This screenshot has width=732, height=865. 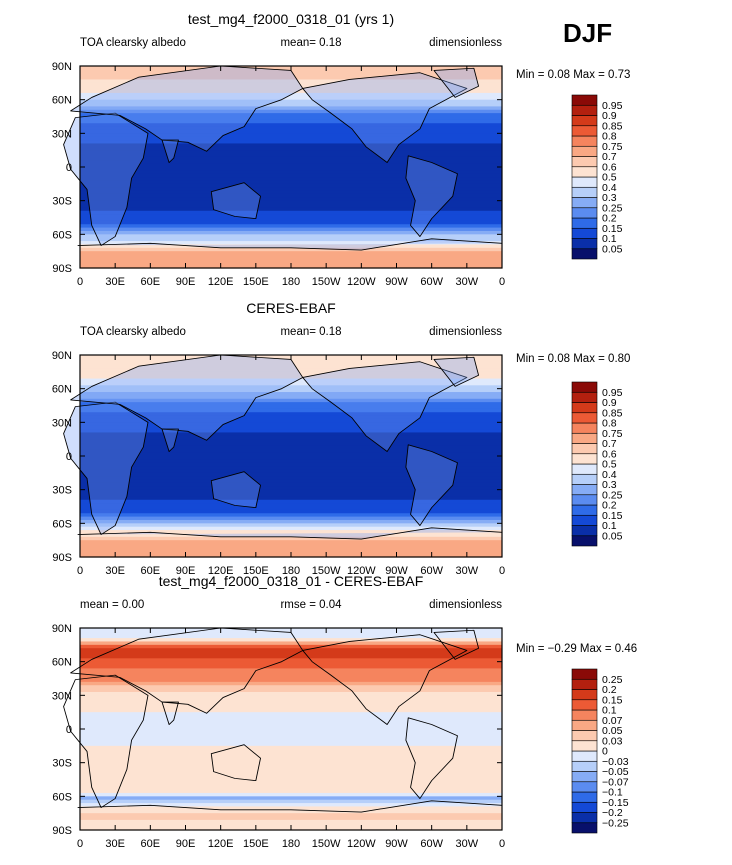 What do you see at coordinates (609, 506) in the screenshot?
I see `colorbar-label: 0.2` at bounding box center [609, 506].